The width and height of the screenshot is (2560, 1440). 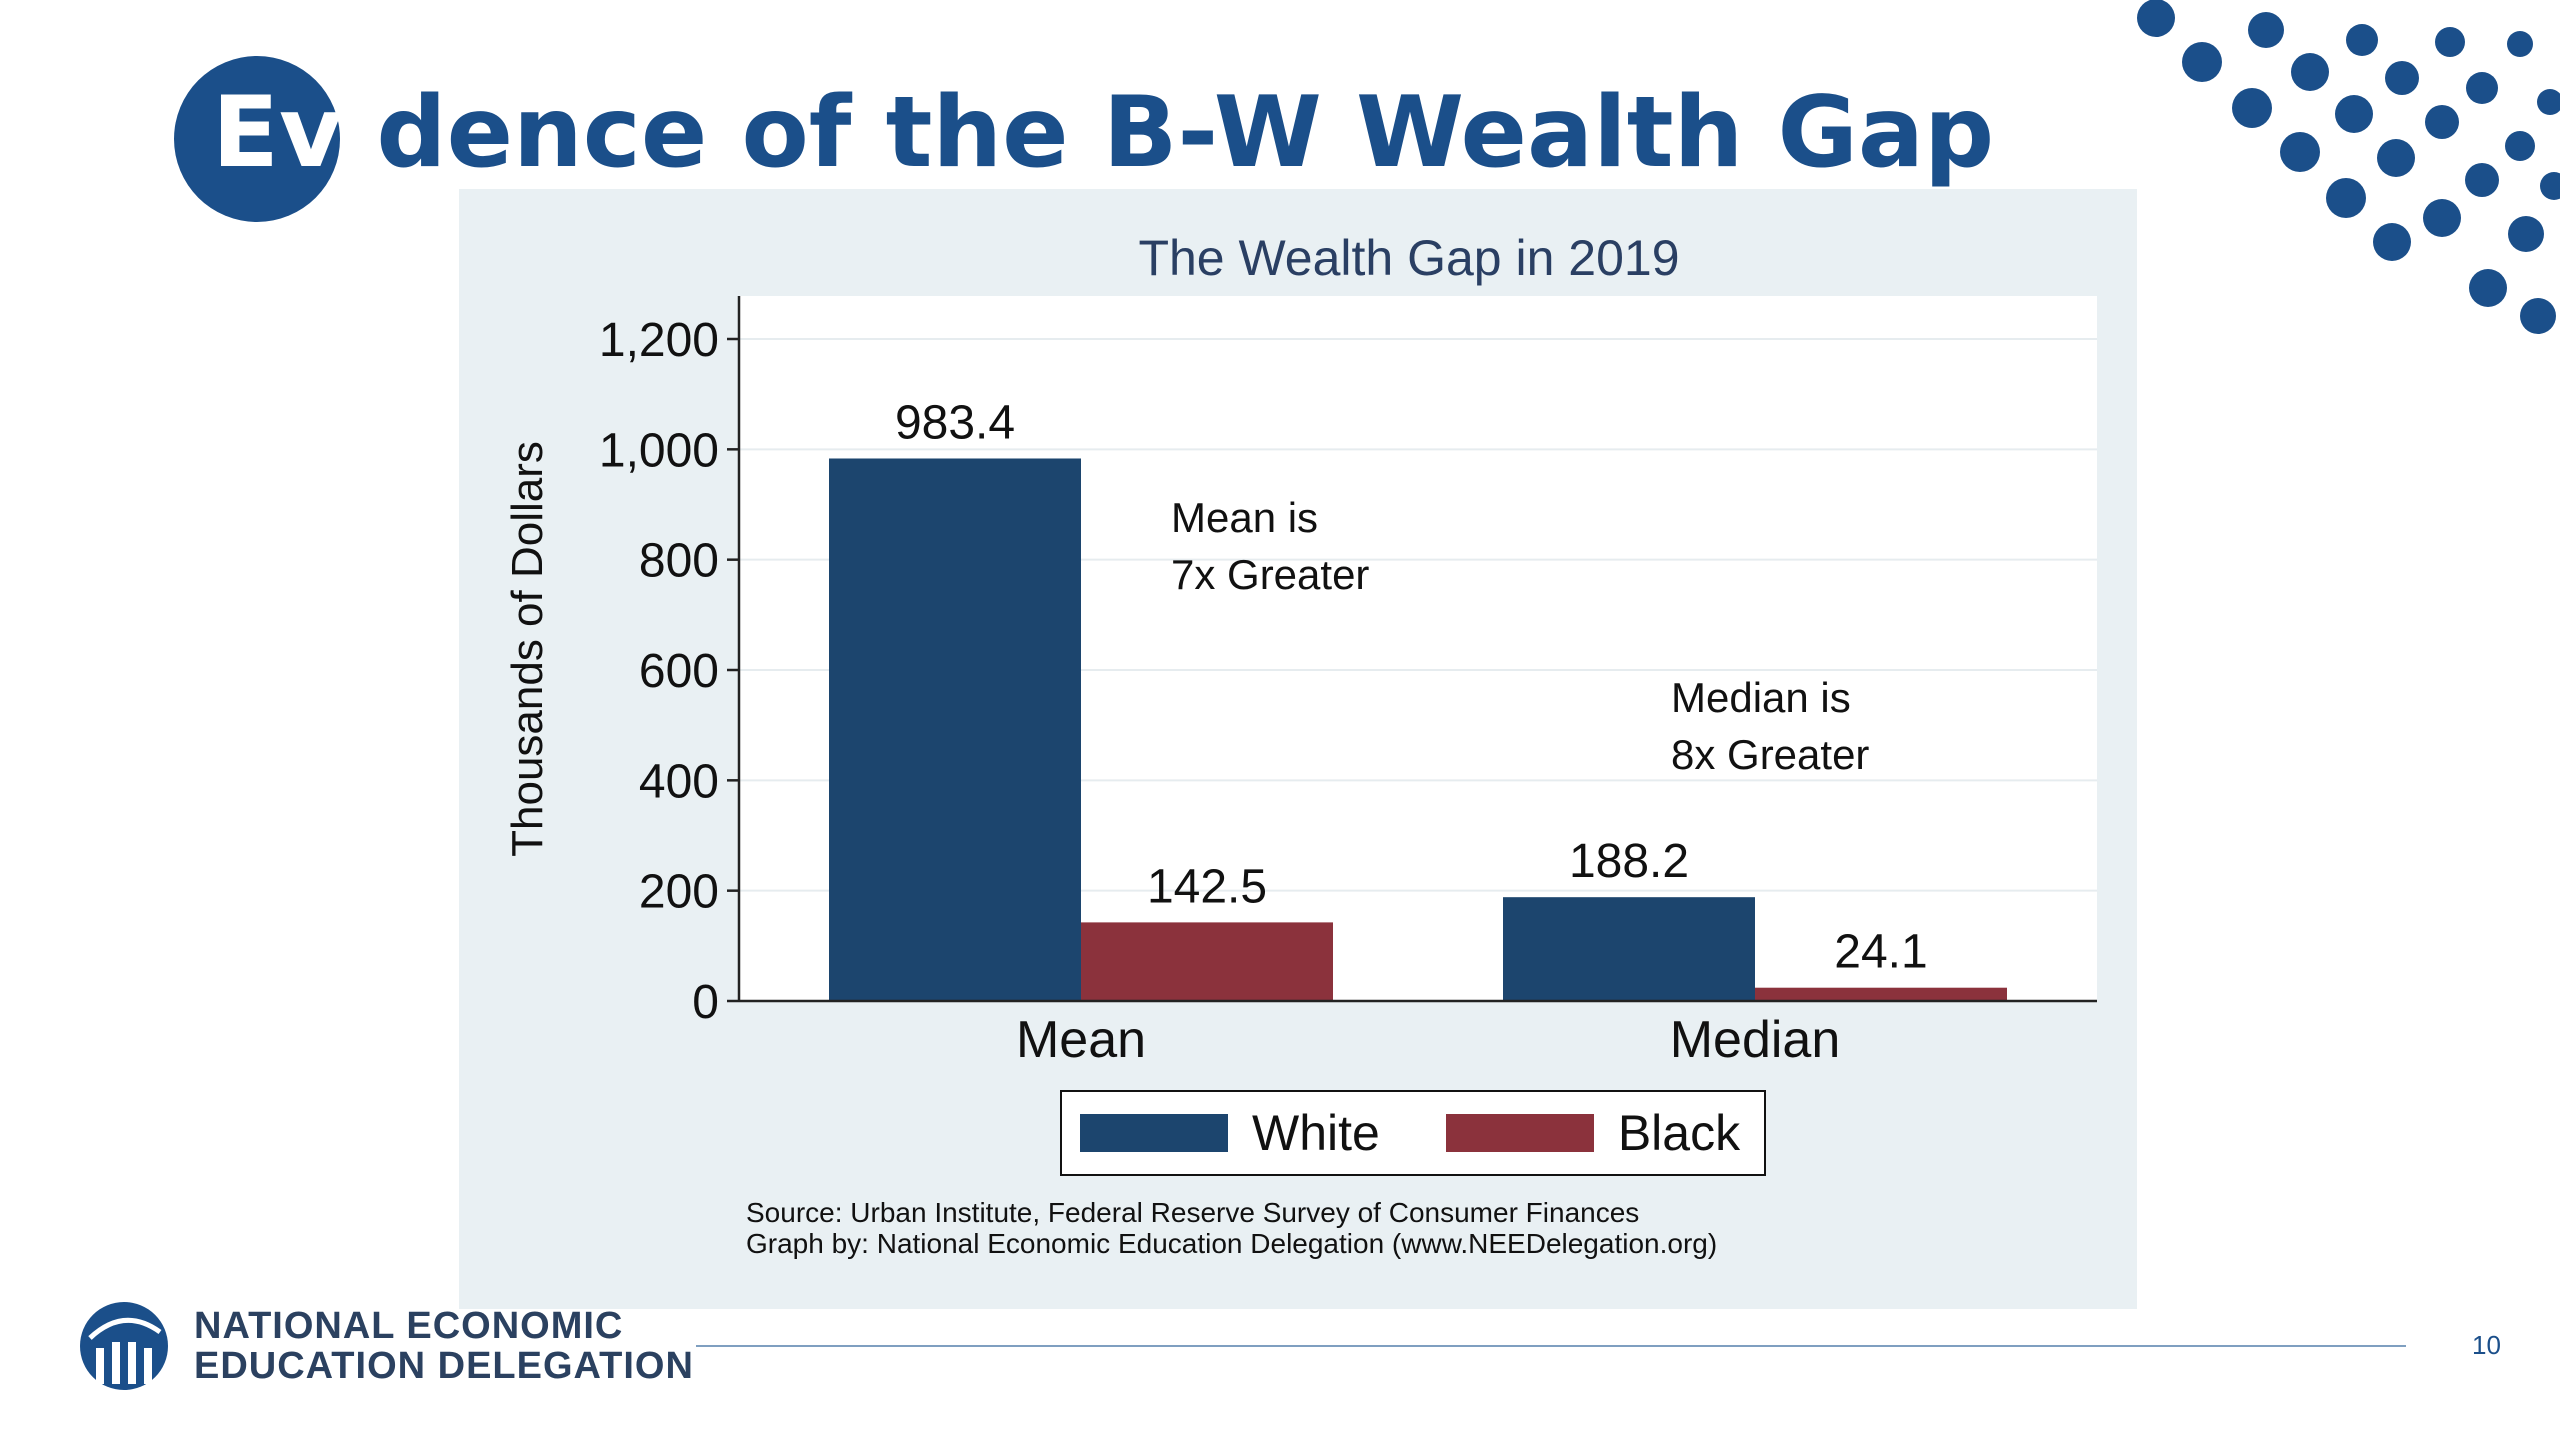 I want to click on legend-label-white: White, so click(x=1316, y=1133).